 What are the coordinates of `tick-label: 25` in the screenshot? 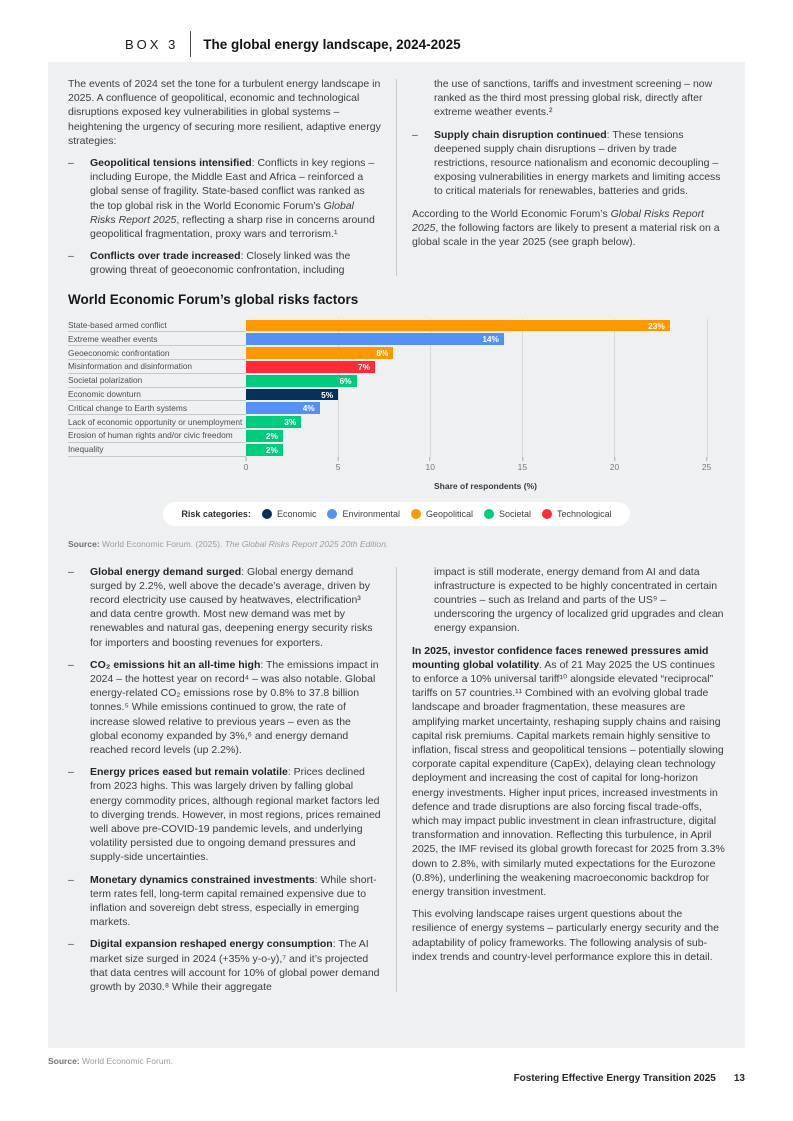 It's located at (706, 466).